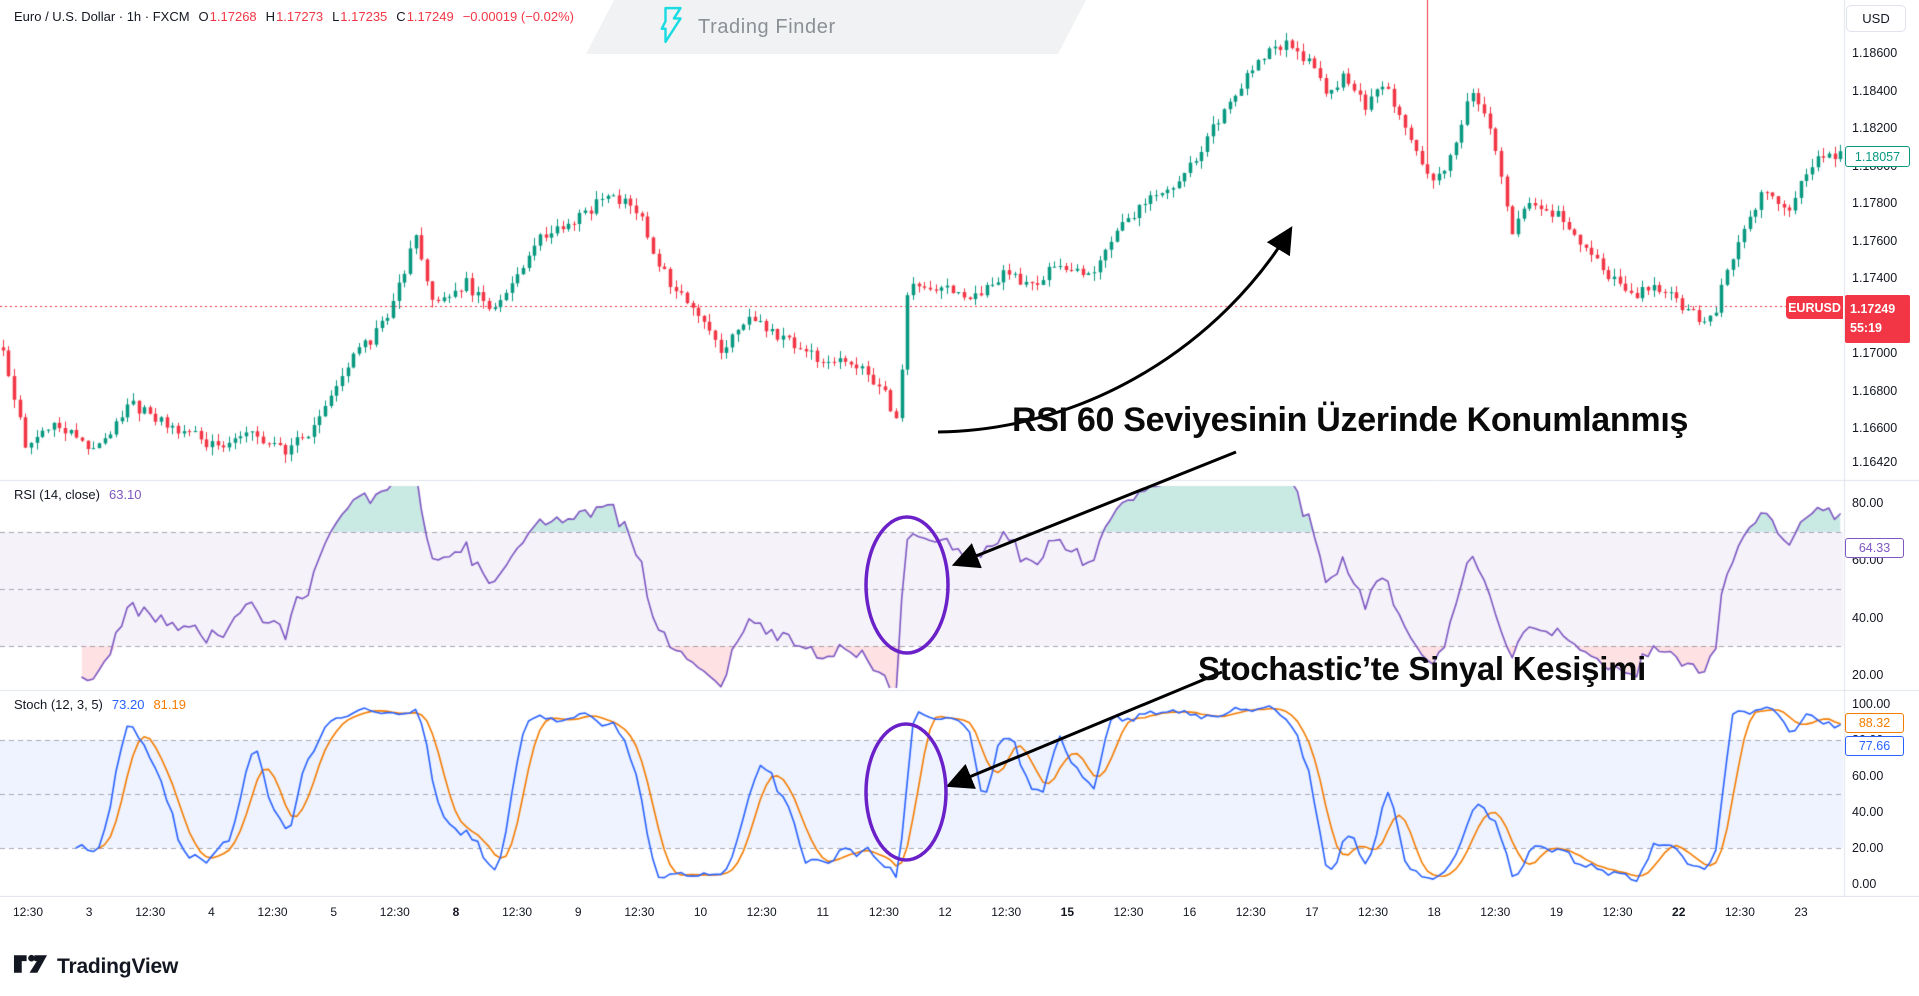 The image size is (1919, 996). What do you see at coordinates (1868, 848) in the screenshot?
I see `stoch-tick: 20.00` at bounding box center [1868, 848].